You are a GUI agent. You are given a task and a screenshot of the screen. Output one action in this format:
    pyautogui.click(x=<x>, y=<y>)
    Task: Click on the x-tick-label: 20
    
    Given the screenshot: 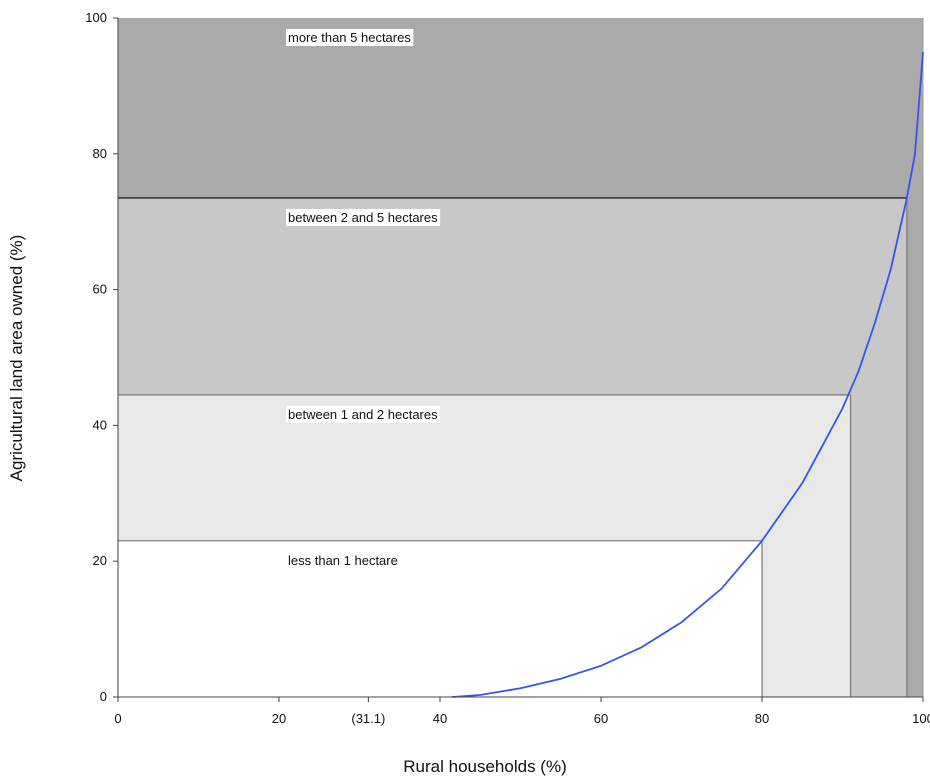 What is the action you would take?
    pyautogui.click(x=279, y=718)
    